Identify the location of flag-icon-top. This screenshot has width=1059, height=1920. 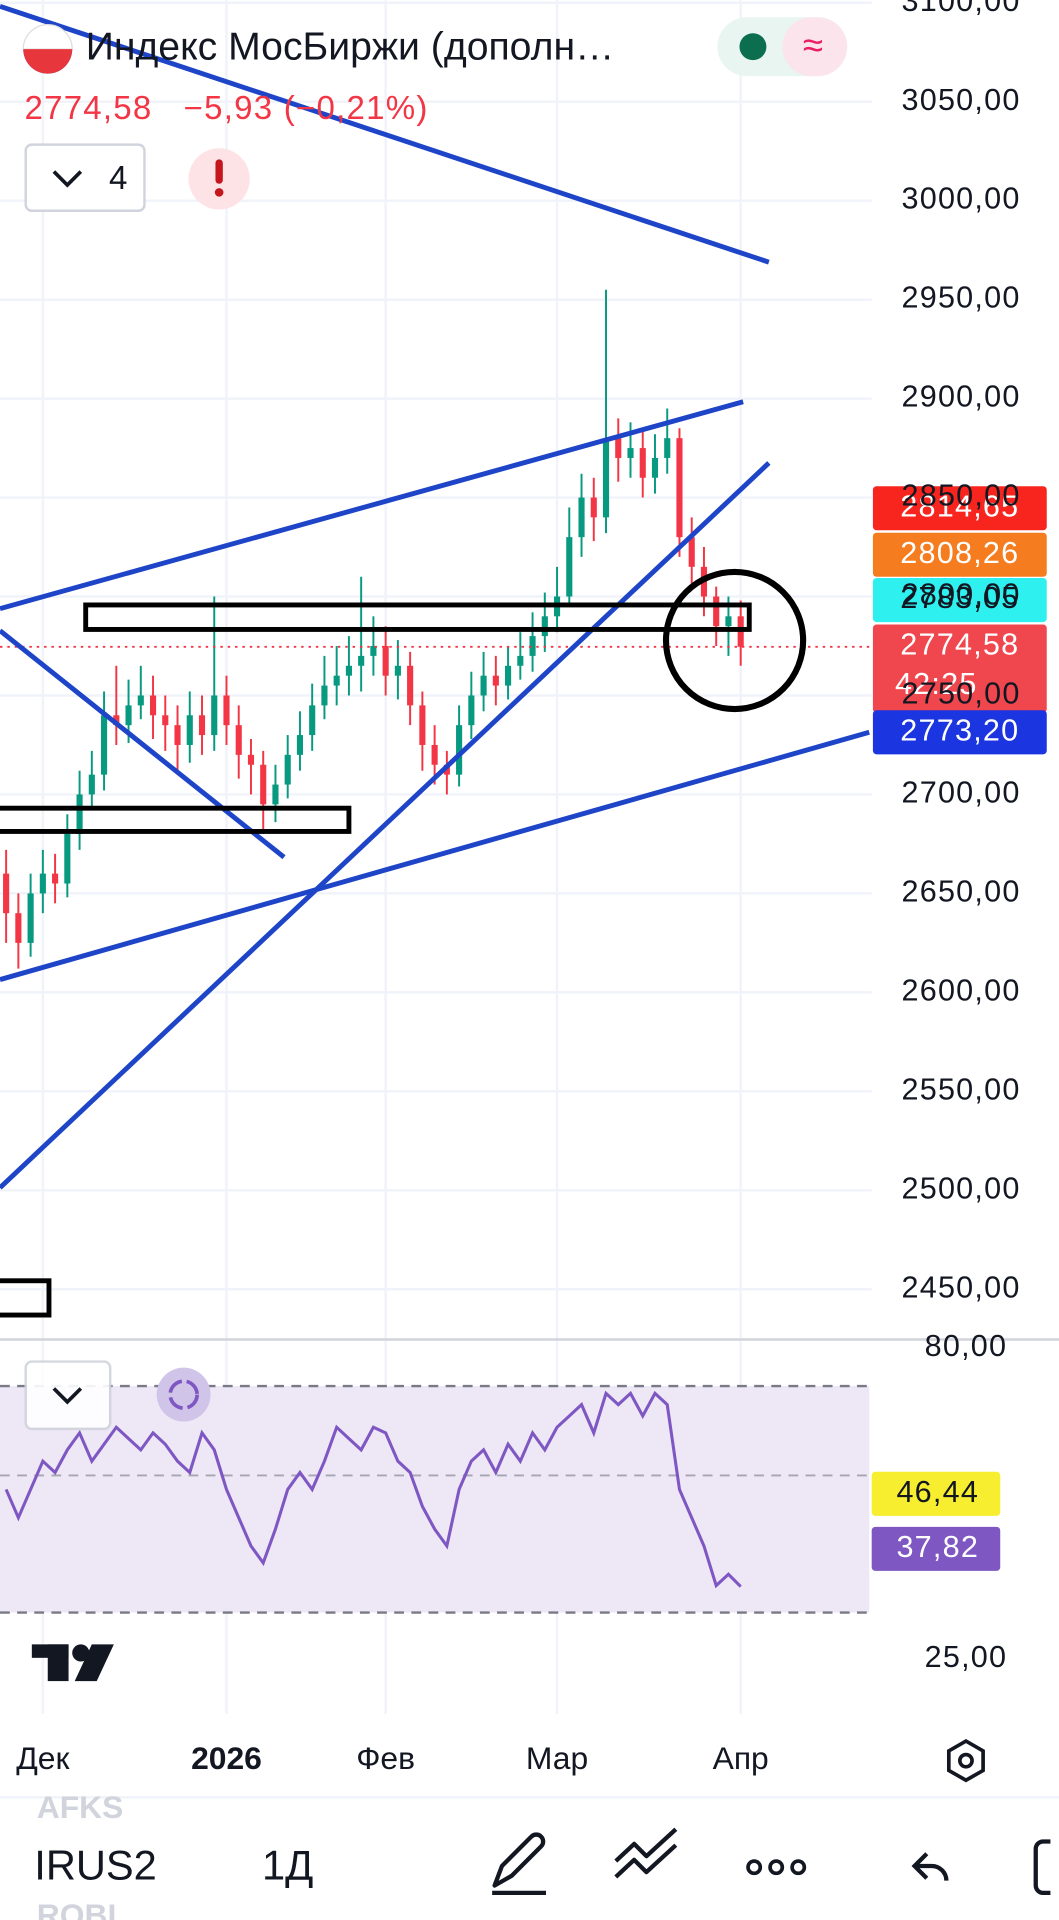
(47, 37).